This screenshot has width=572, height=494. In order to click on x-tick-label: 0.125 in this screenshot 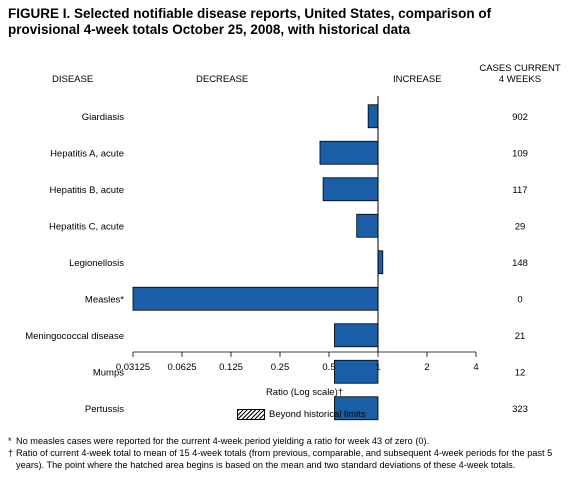, I will do `click(231, 367)`.